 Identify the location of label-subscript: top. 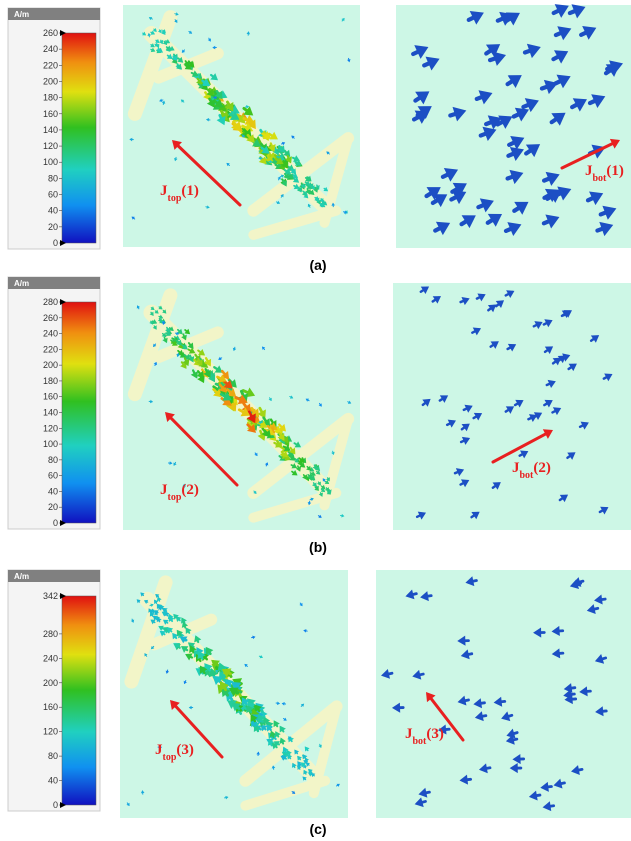
(175, 198).